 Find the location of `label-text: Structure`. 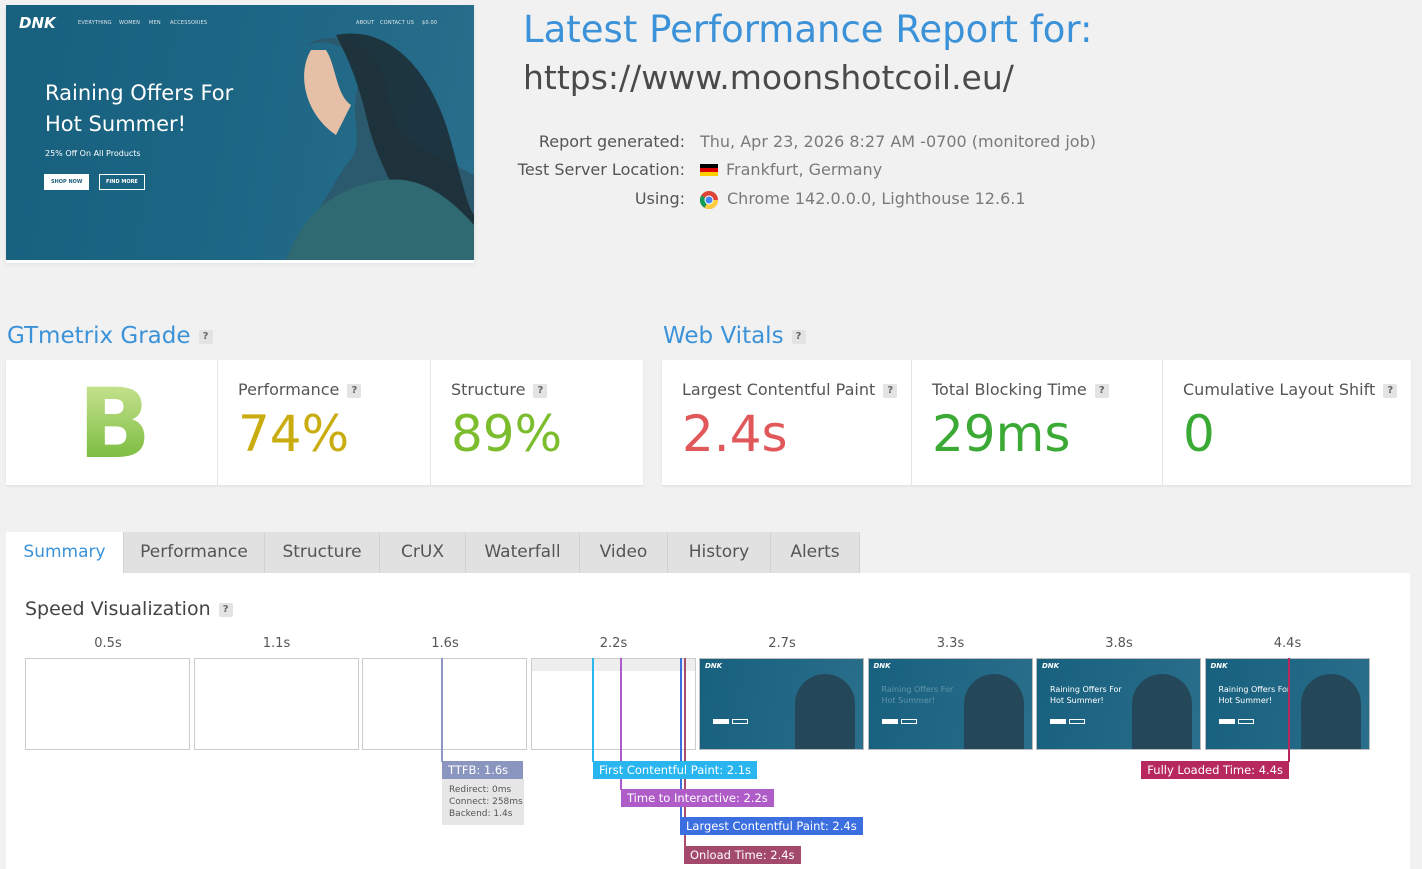

label-text: Structure is located at coordinates (488, 389).